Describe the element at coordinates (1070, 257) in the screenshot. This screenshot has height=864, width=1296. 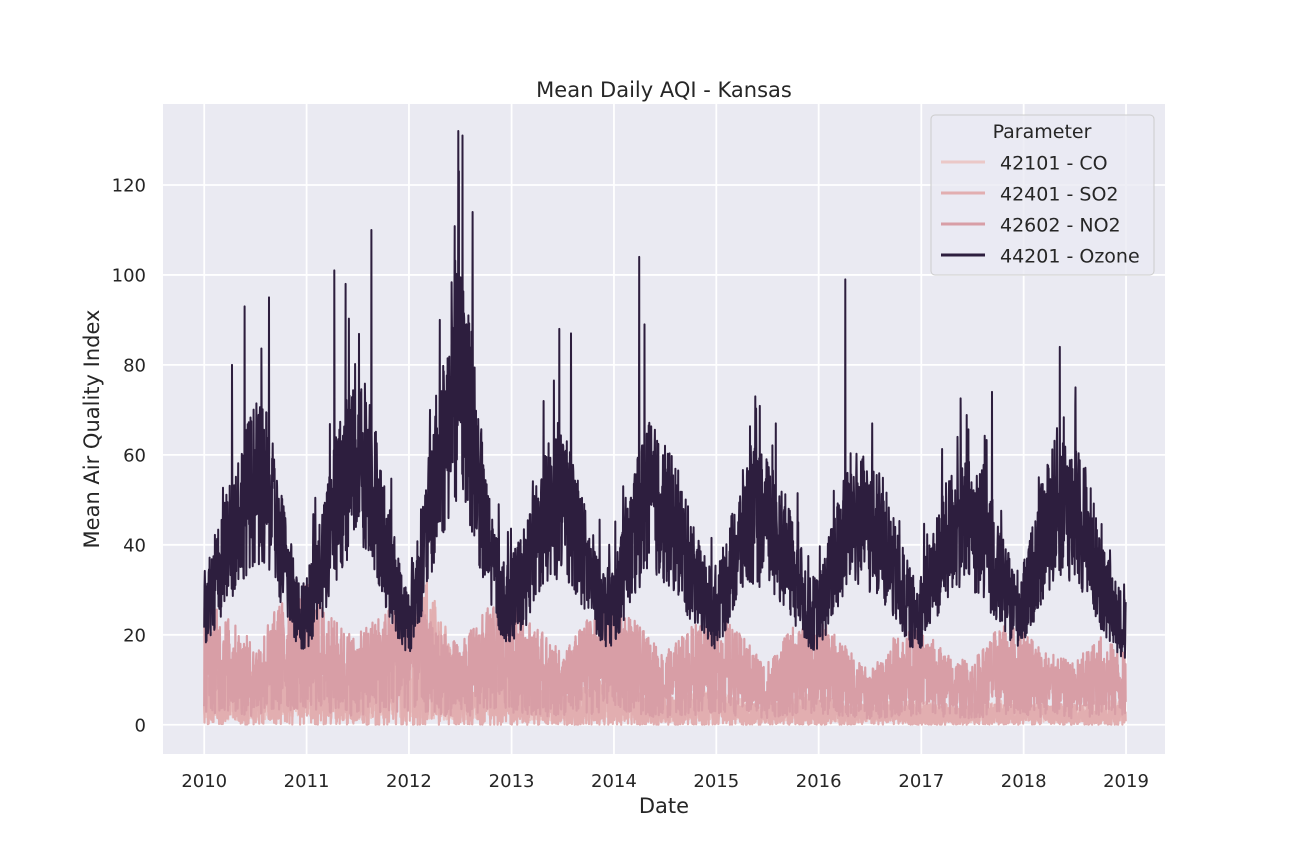
I see `legend-entry: 44201 - Ozone` at that location.